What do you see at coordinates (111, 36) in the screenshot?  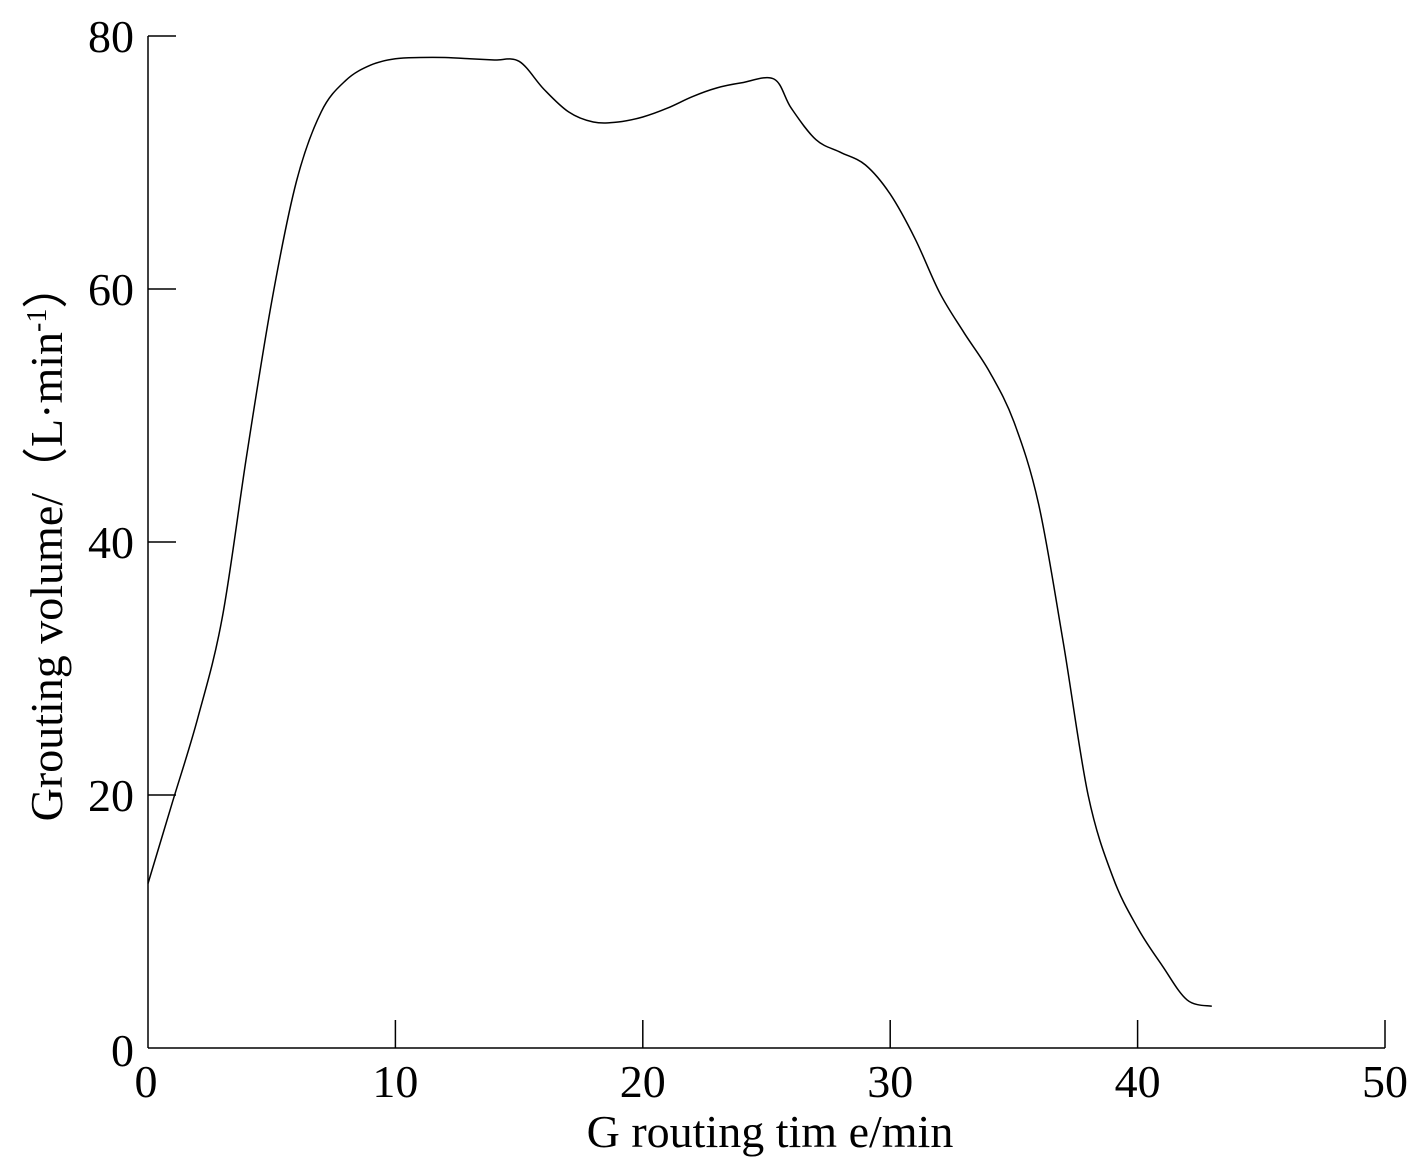 I see `y-tick-label: 80` at bounding box center [111, 36].